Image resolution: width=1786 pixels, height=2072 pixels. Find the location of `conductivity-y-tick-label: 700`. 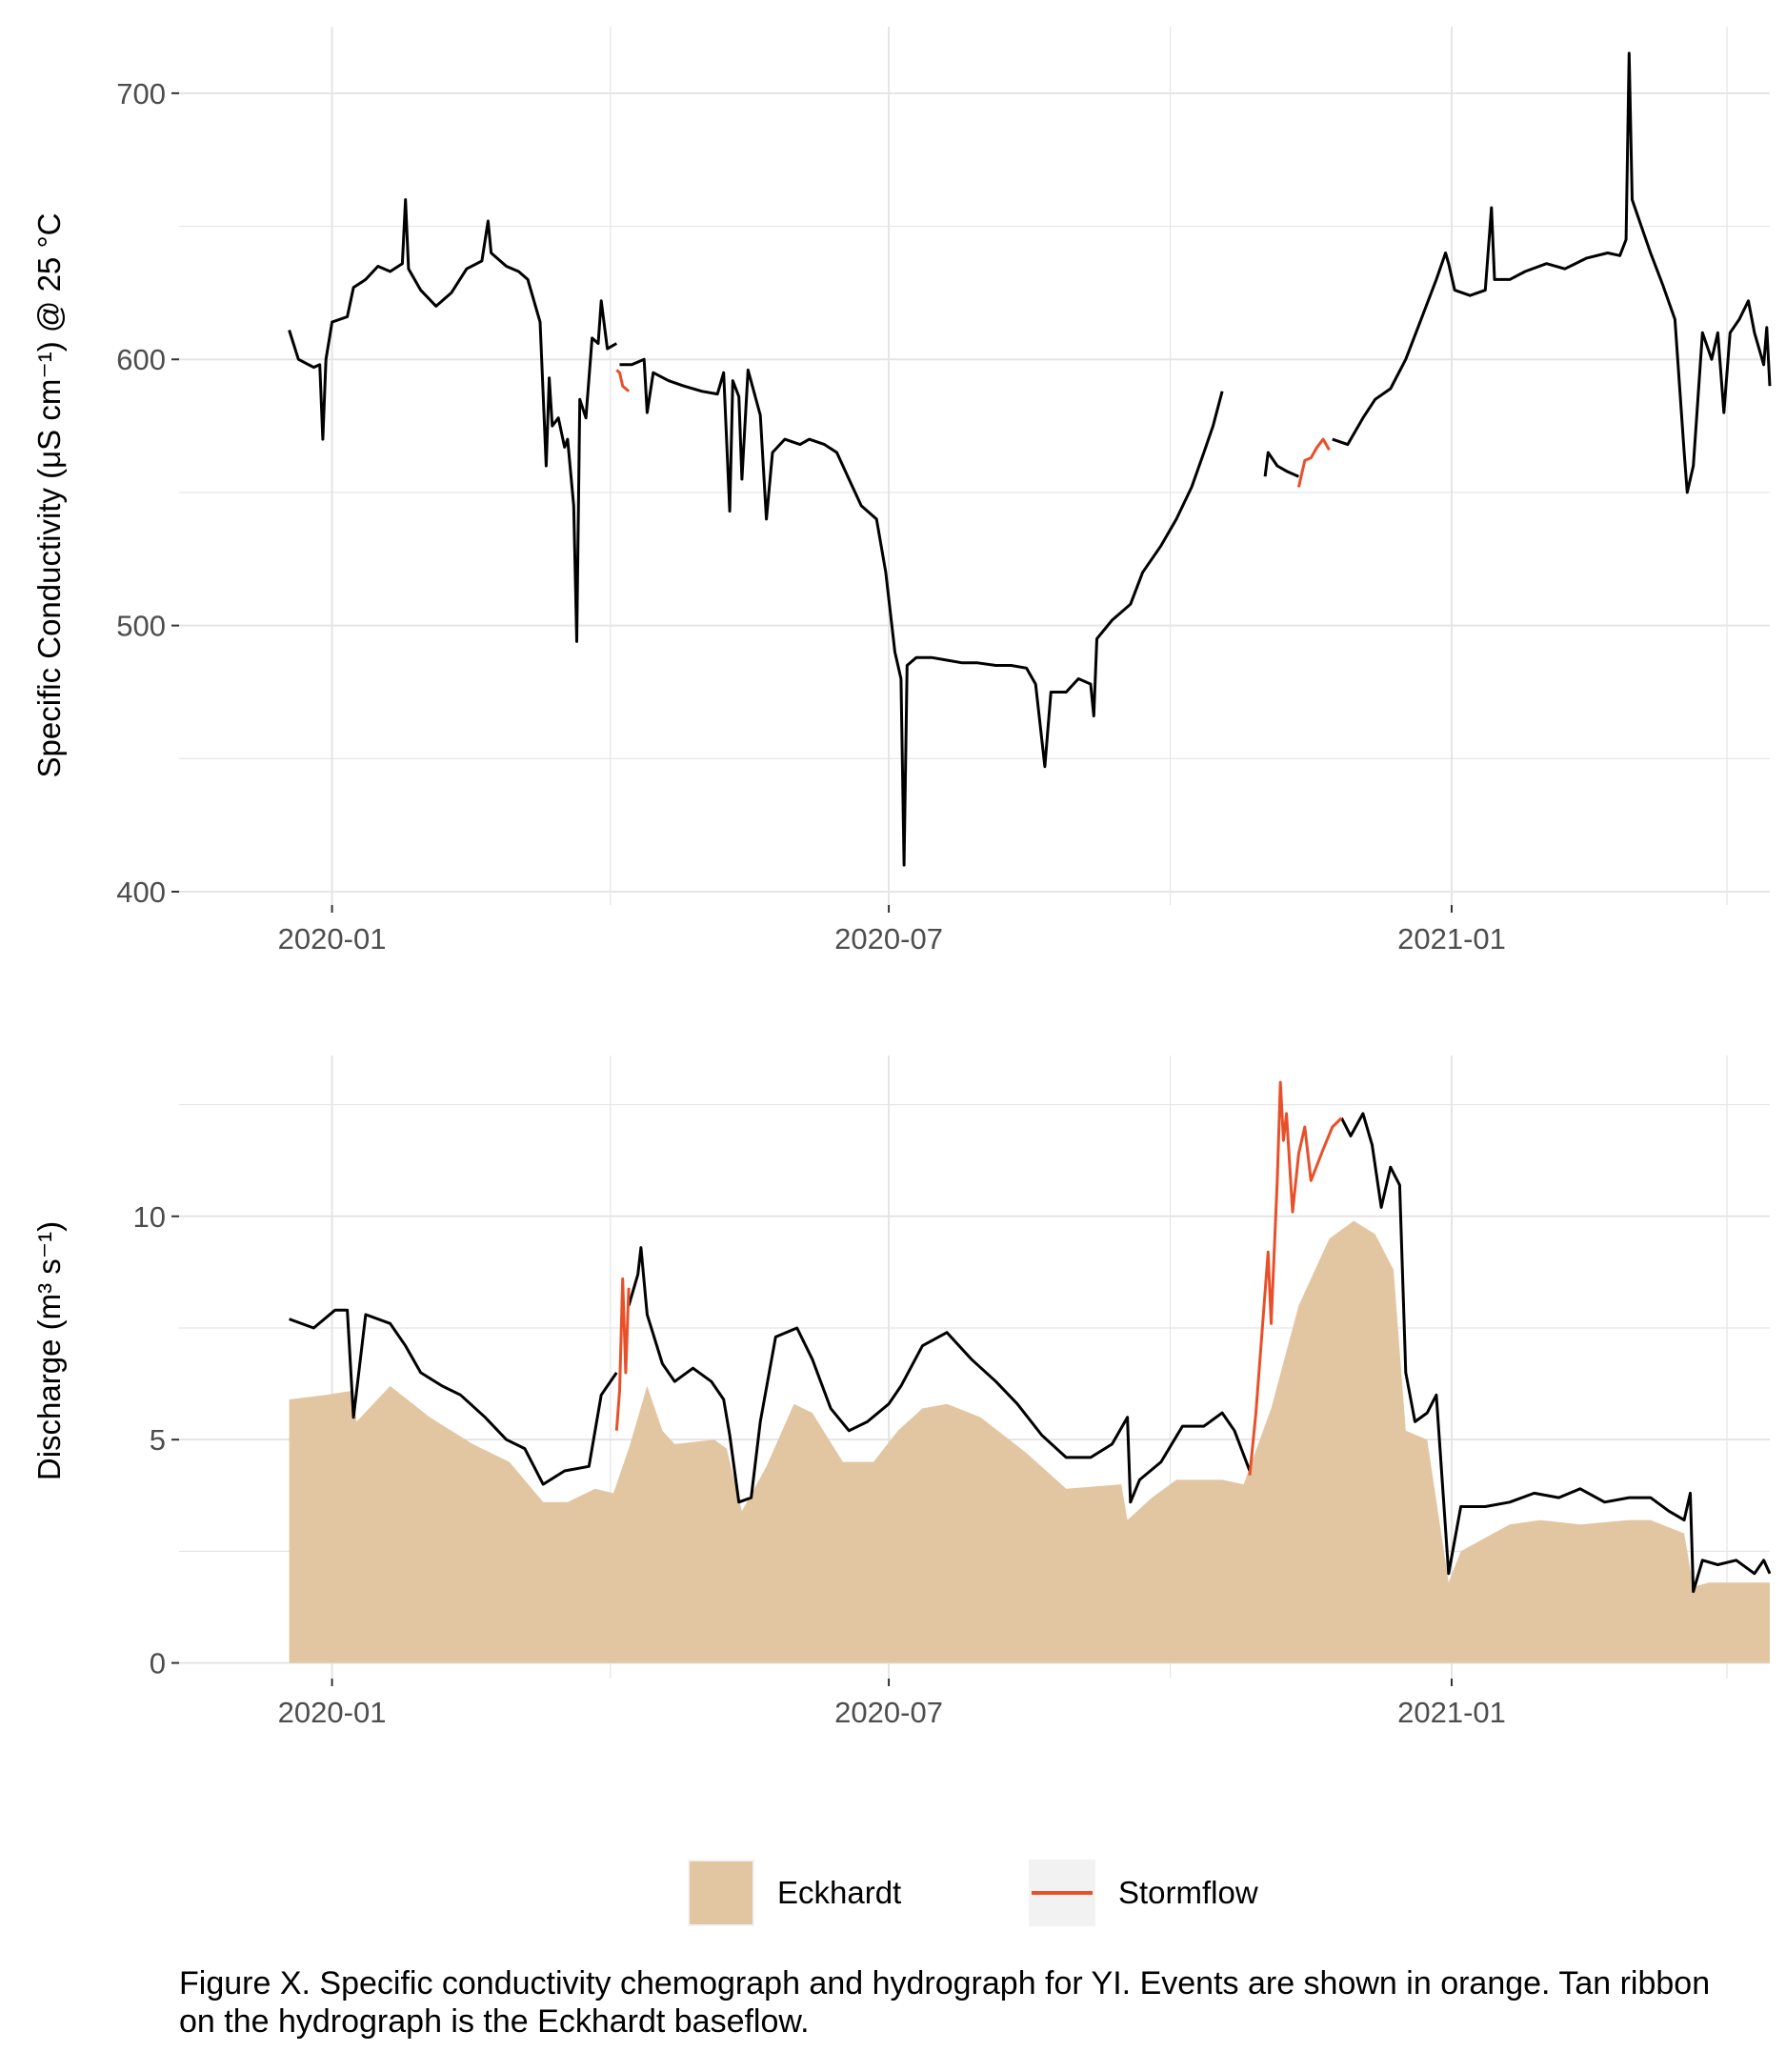

conductivity-y-tick-label: 700 is located at coordinates (141, 94).